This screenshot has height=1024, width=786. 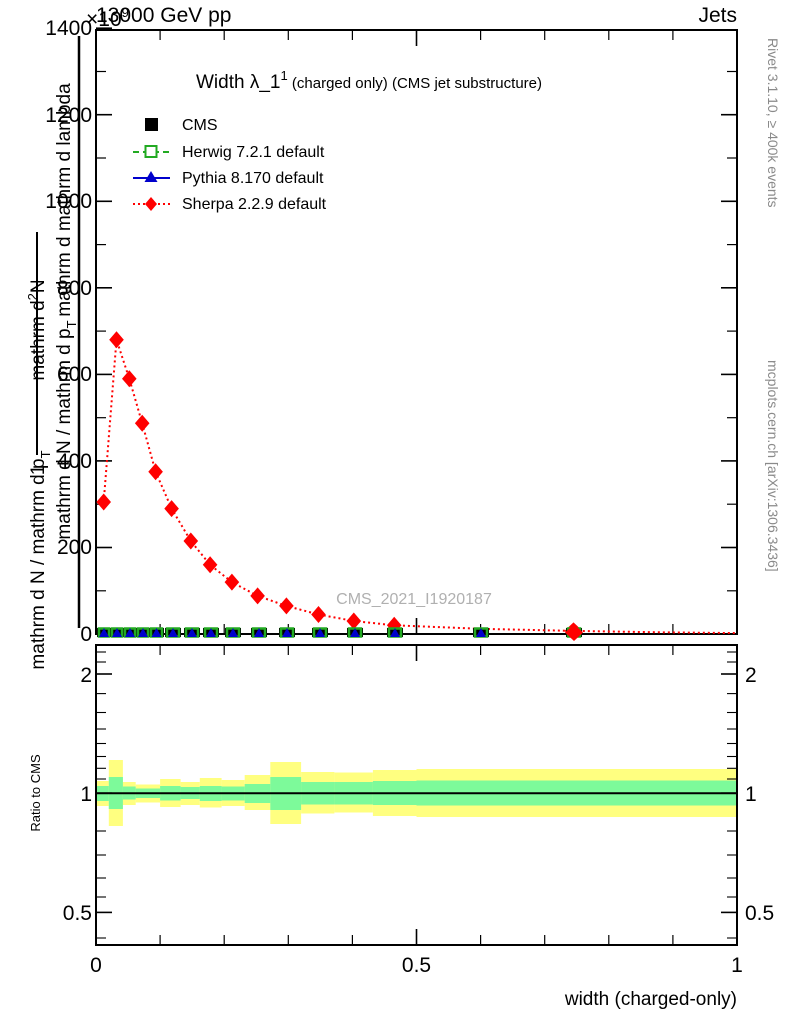 I want to click on y-label-col2-upper: mathrm d mathrm d lambda, so click(x=64, y=200).